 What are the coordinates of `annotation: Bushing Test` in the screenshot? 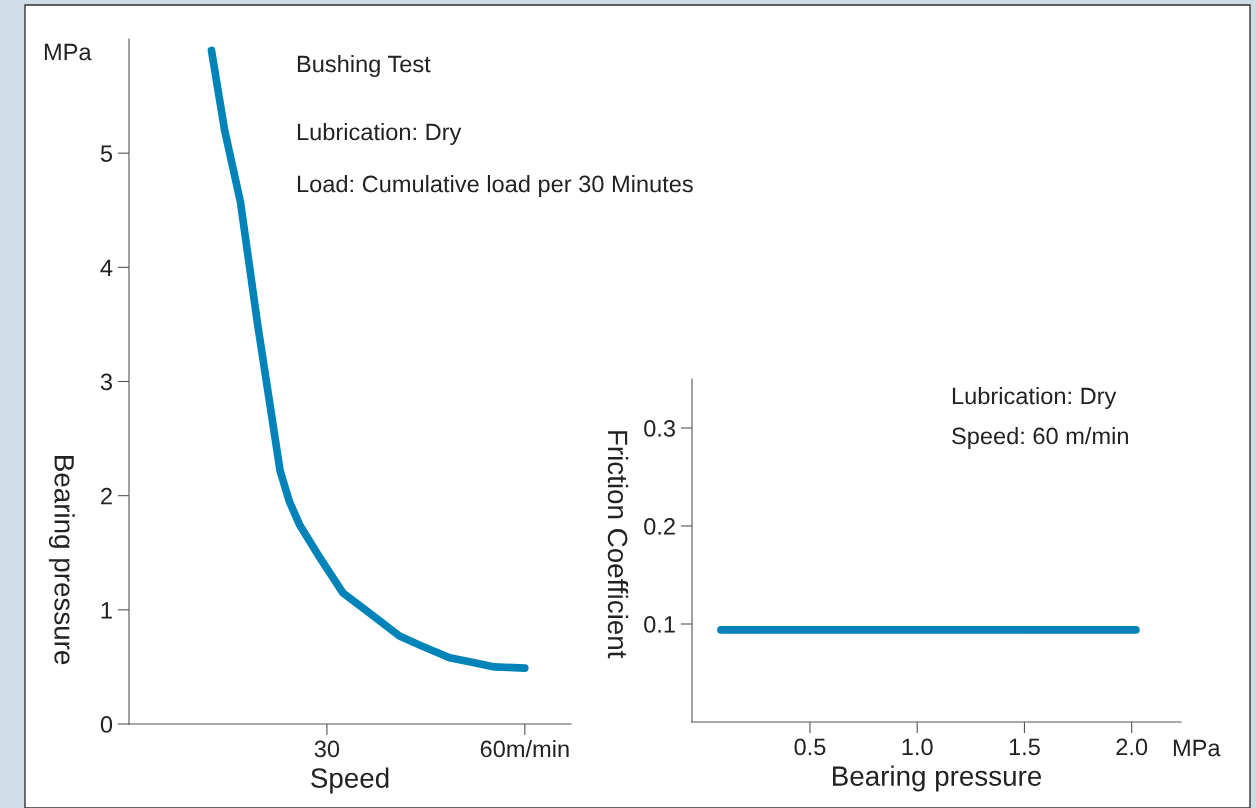 It's located at (364, 66).